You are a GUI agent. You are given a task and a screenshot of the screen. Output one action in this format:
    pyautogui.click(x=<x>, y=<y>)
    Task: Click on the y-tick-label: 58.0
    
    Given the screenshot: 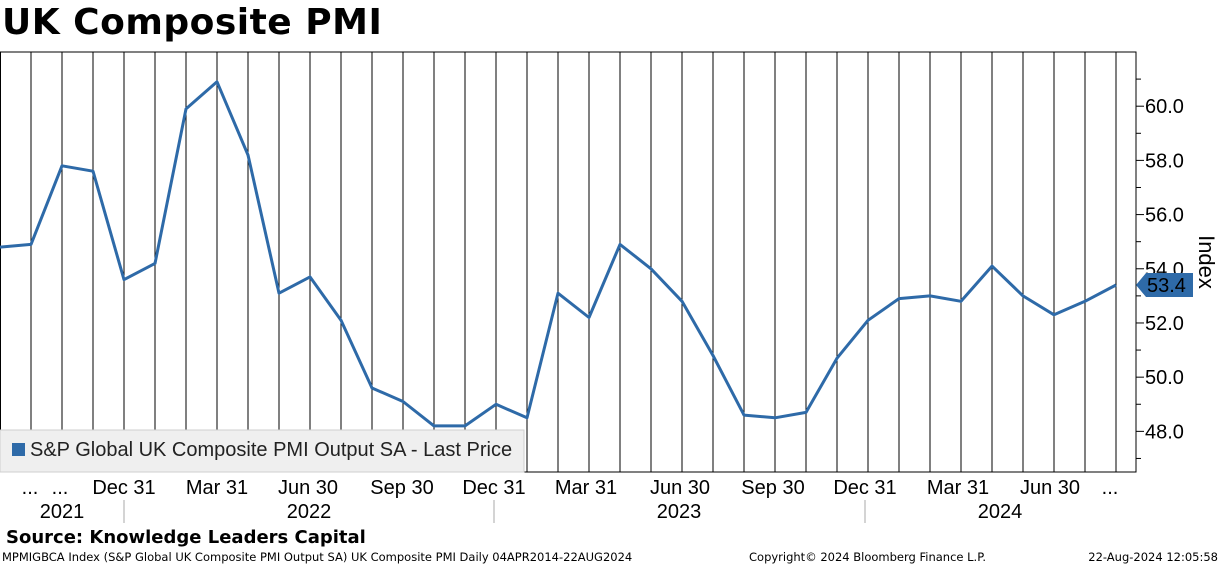 What is the action you would take?
    pyautogui.click(x=1164, y=161)
    